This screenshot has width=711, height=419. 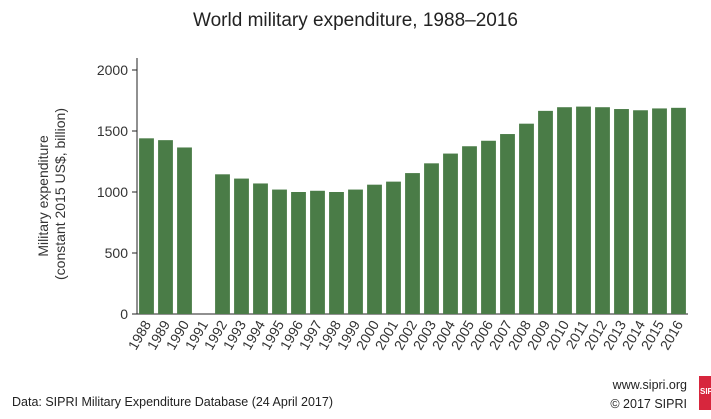 What do you see at coordinates (146, 226) in the screenshot?
I see `bar-1988` at bounding box center [146, 226].